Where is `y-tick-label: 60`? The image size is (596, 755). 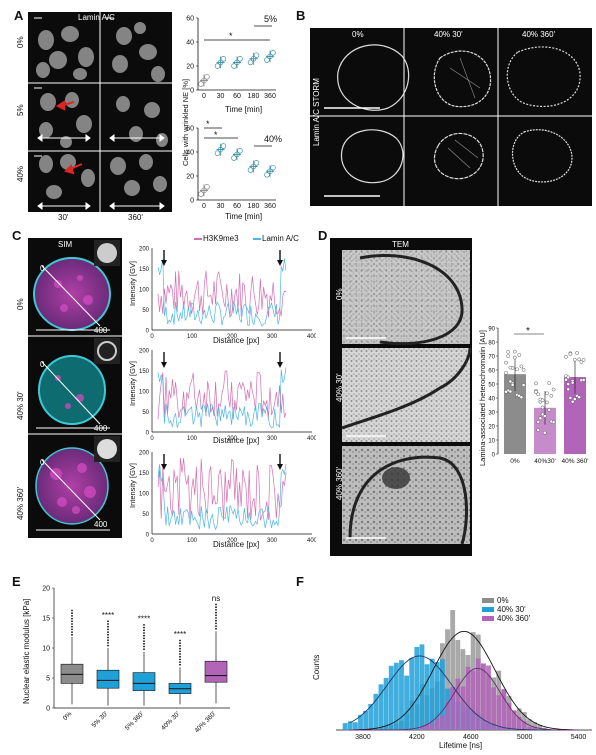
y-tick-label: 60 is located at coordinates (190, 19).